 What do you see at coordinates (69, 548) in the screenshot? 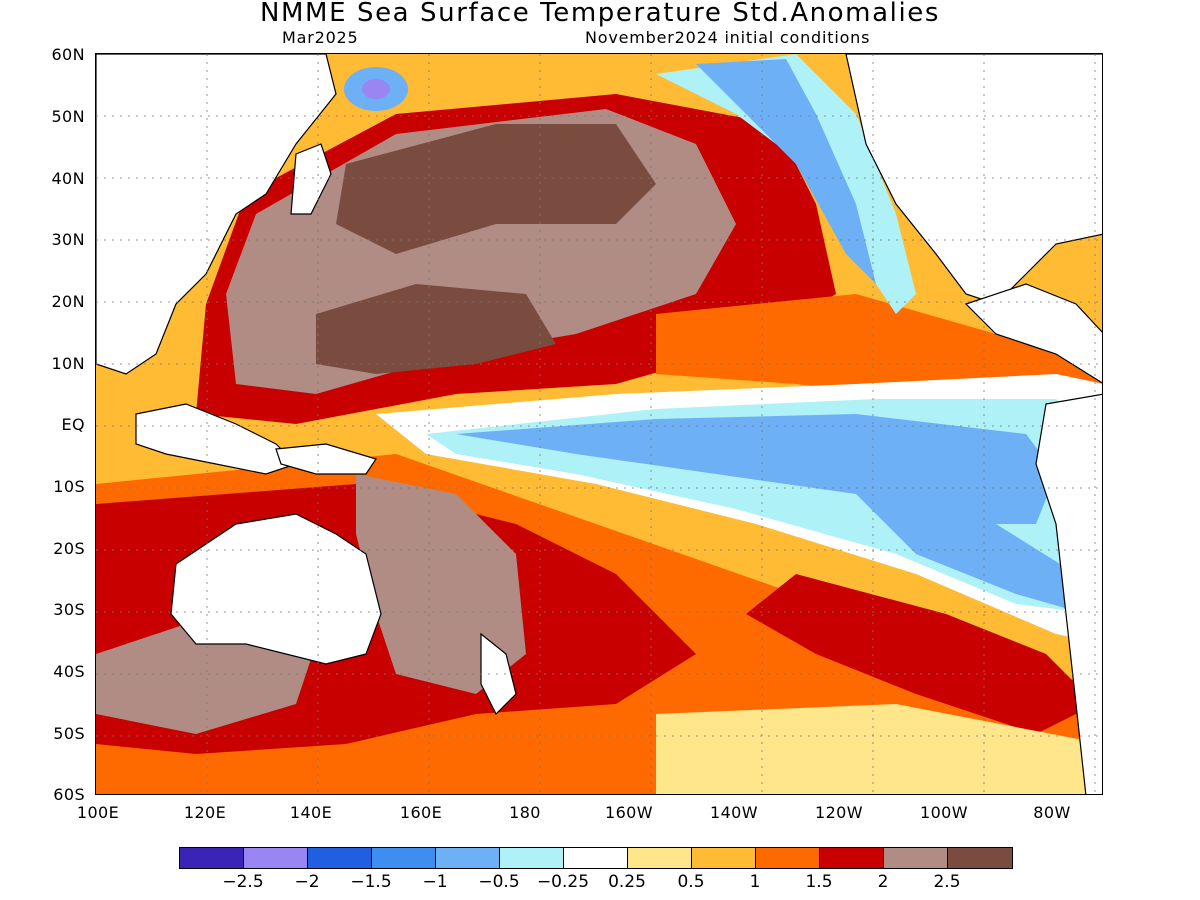
I see `lat-label: 20S` at bounding box center [69, 548].